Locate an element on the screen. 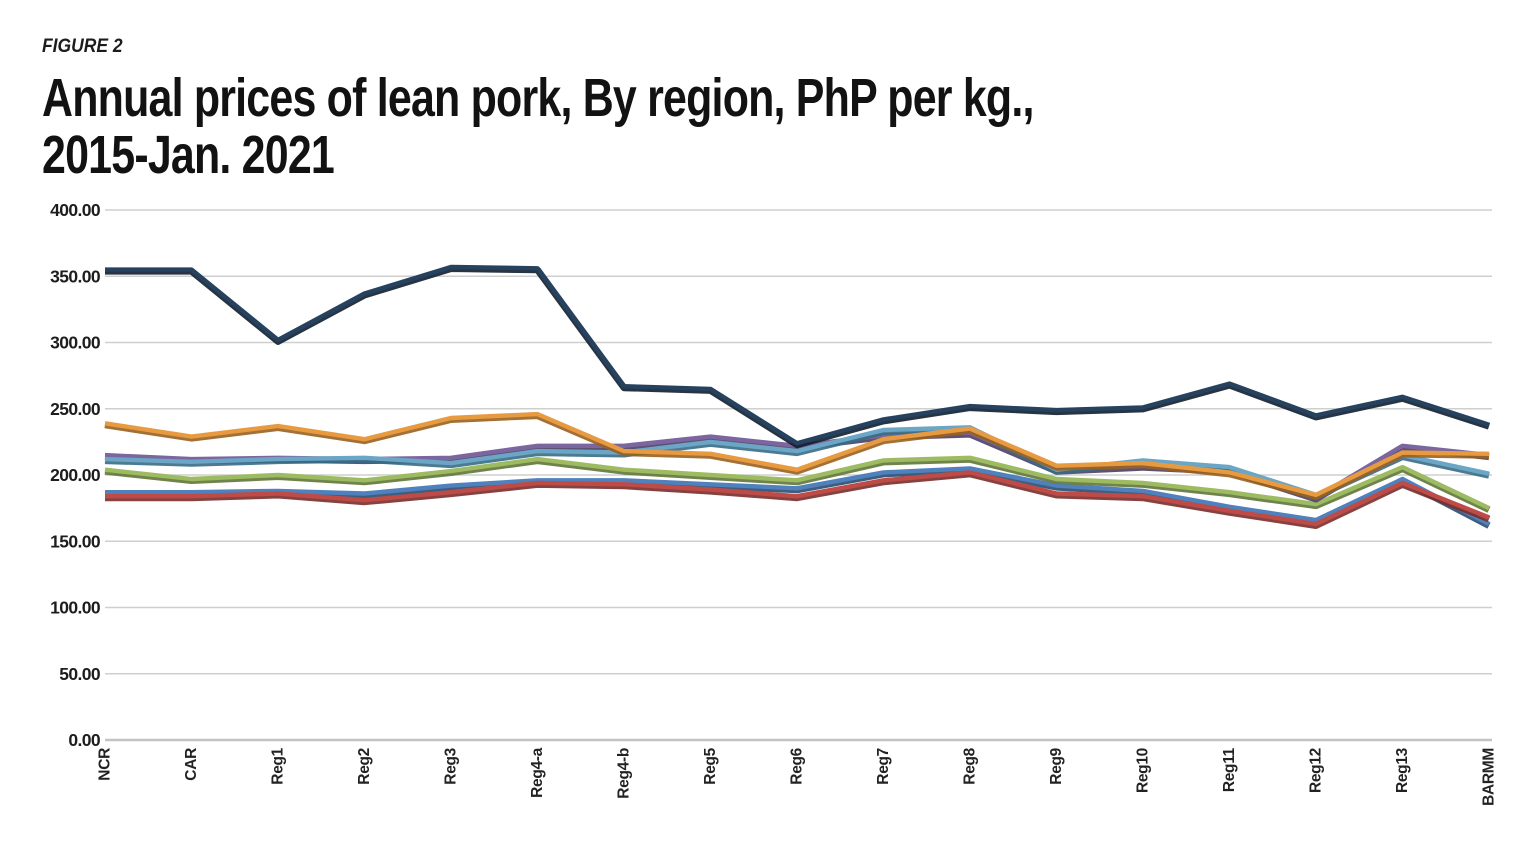 The height and width of the screenshot is (862, 1536). x-tick-label: Reg1 is located at coordinates (278, 765).